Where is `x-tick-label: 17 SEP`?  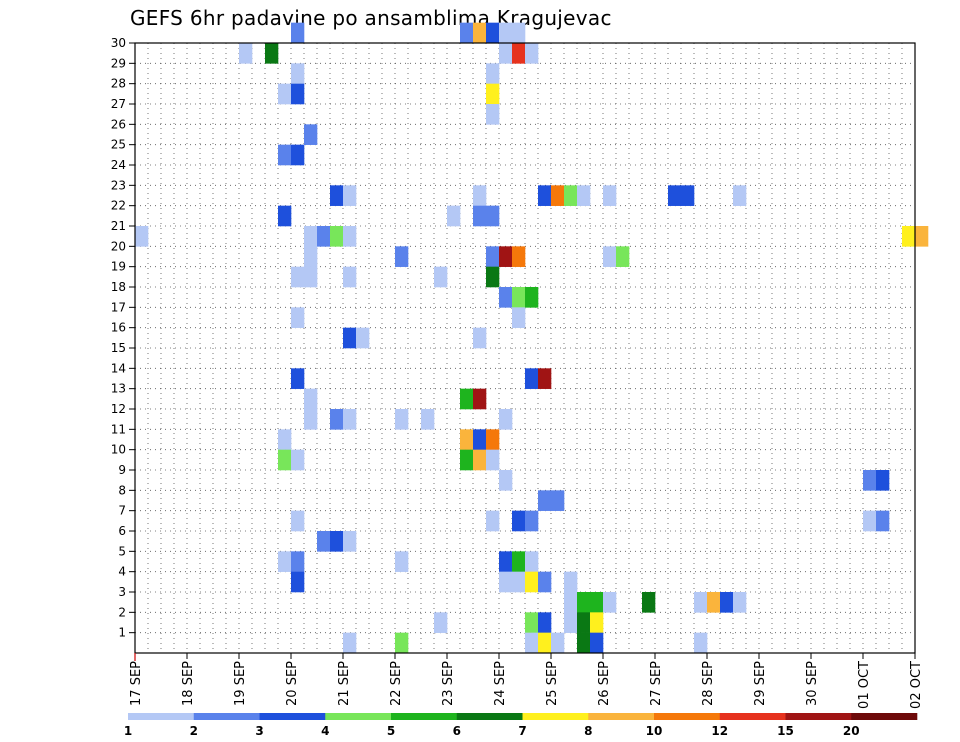 x-tick-label: 17 SEP is located at coordinates (136, 683).